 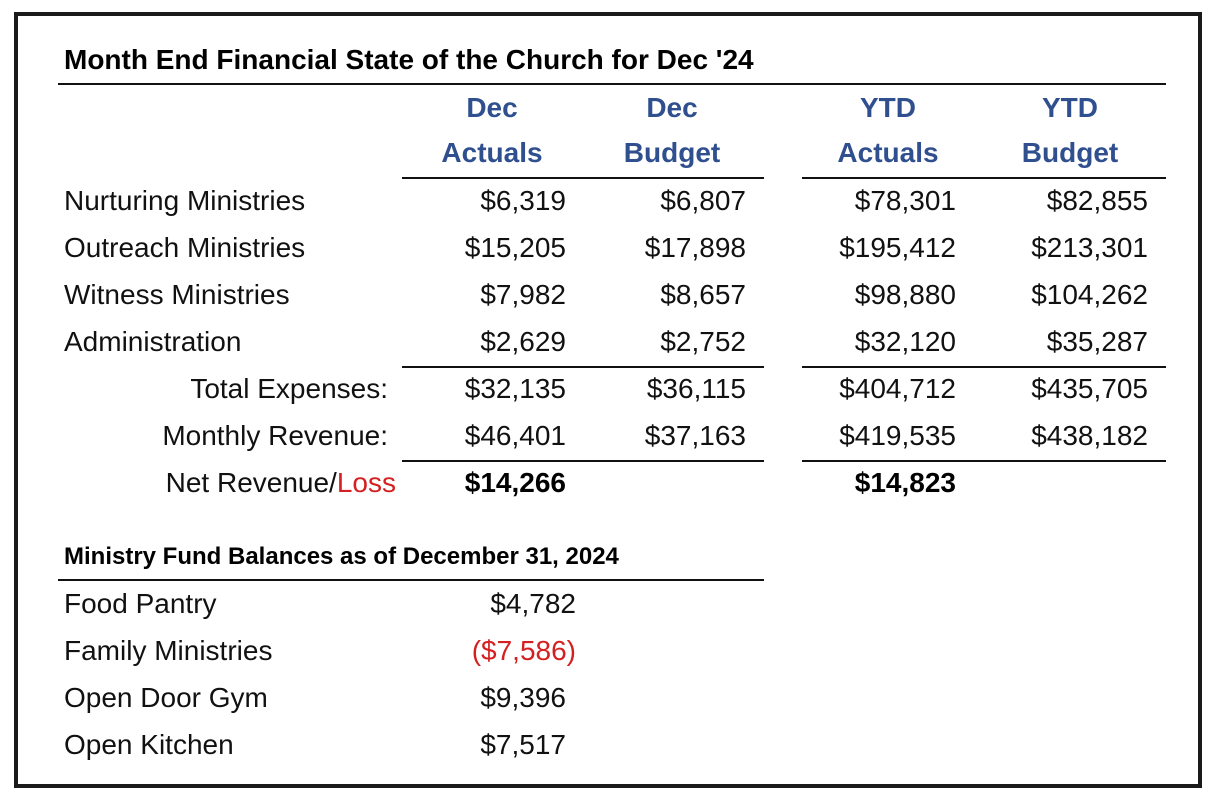 What do you see at coordinates (897, 247) in the screenshot?
I see `cell-ytd-actual: $195,412` at bounding box center [897, 247].